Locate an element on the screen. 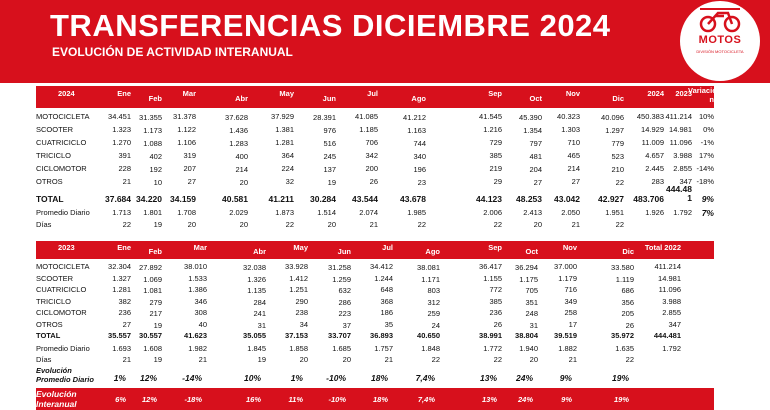  column-header: 2023 is located at coordinates (66, 247).